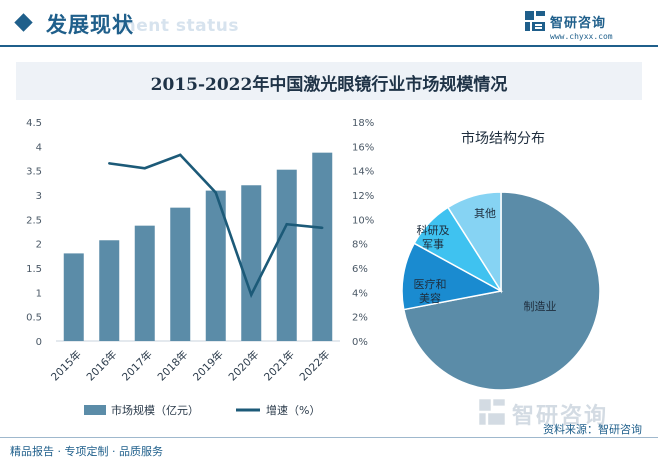  Describe the element at coordinates (329, 437) in the screenshot. I see `footer-divider` at that location.